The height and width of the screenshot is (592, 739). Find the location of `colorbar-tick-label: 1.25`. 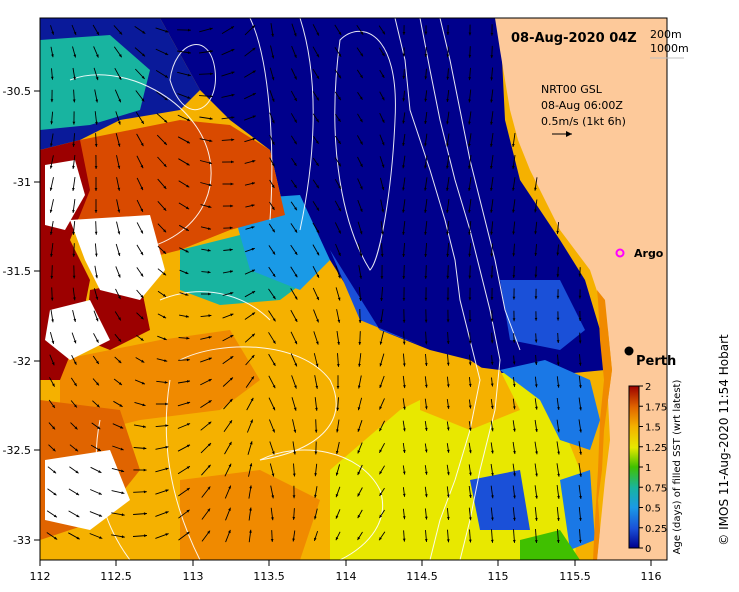

colorbar-tick-label: 1.25 is located at coordinates (656, 448).